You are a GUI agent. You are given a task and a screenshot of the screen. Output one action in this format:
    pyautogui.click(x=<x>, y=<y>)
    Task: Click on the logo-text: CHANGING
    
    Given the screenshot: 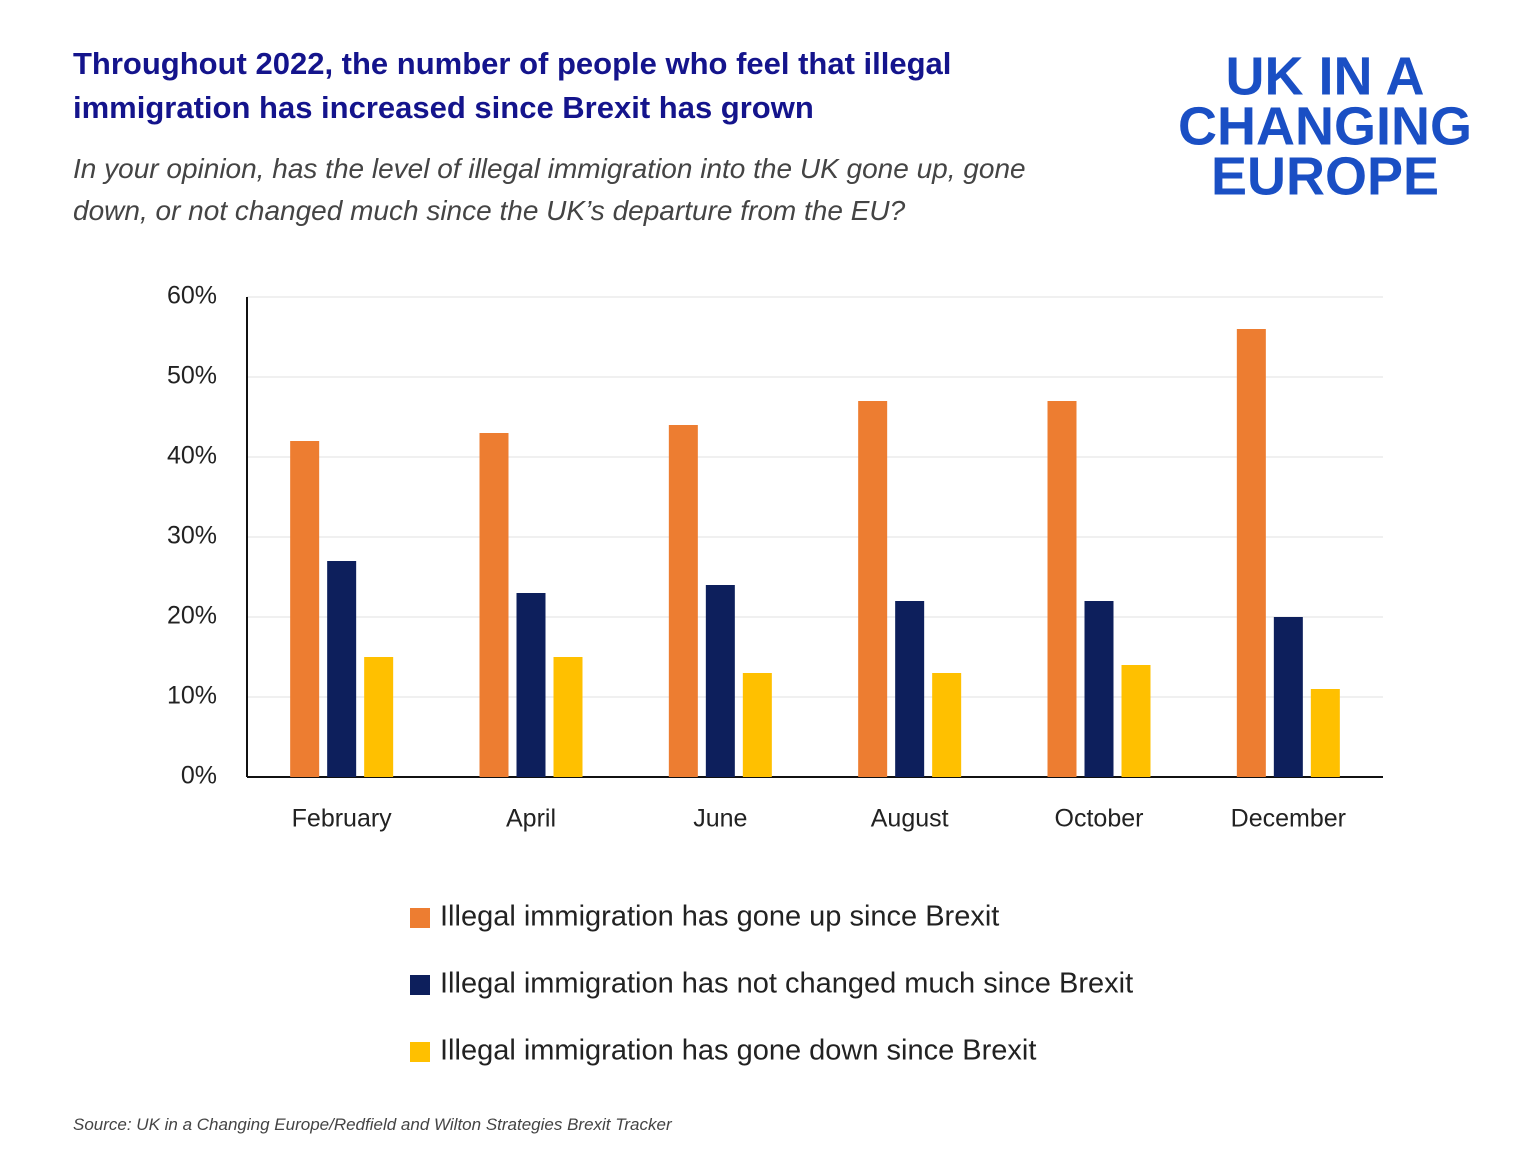 What is the action you would take?
    pyautogui.click(x=1325, y=126)
    